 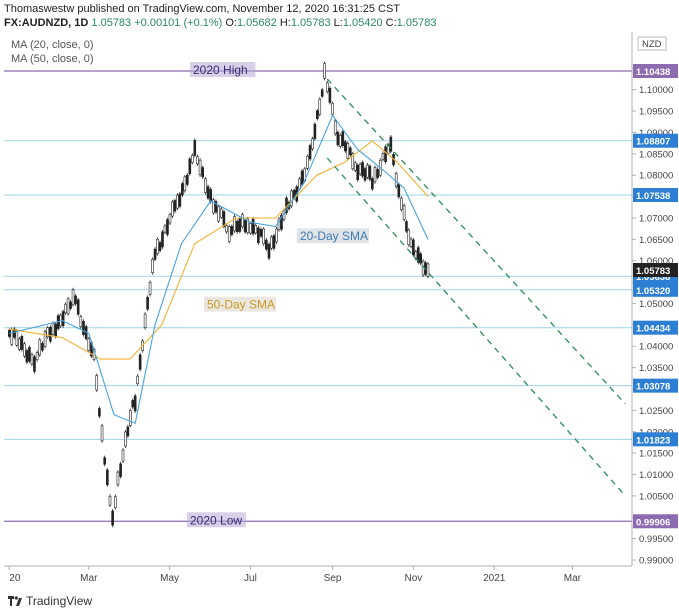 What do you see at coordinates (416, 23) in the screenshot?
I see `close-value: 1.05783` at bounding box center [416, 23].